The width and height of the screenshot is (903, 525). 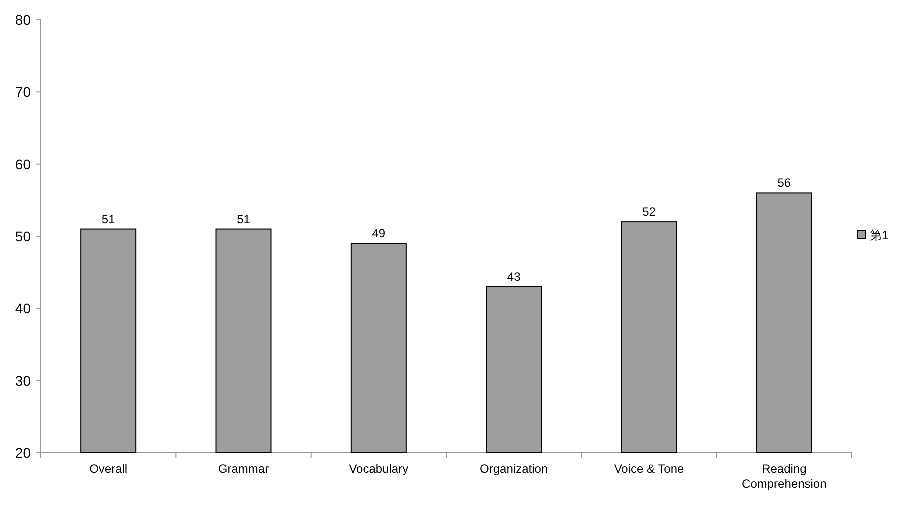 What do you see at coordinates (649, 212) in the screenshot?
I see `data-label: 52` at bounding box center [649, 212].